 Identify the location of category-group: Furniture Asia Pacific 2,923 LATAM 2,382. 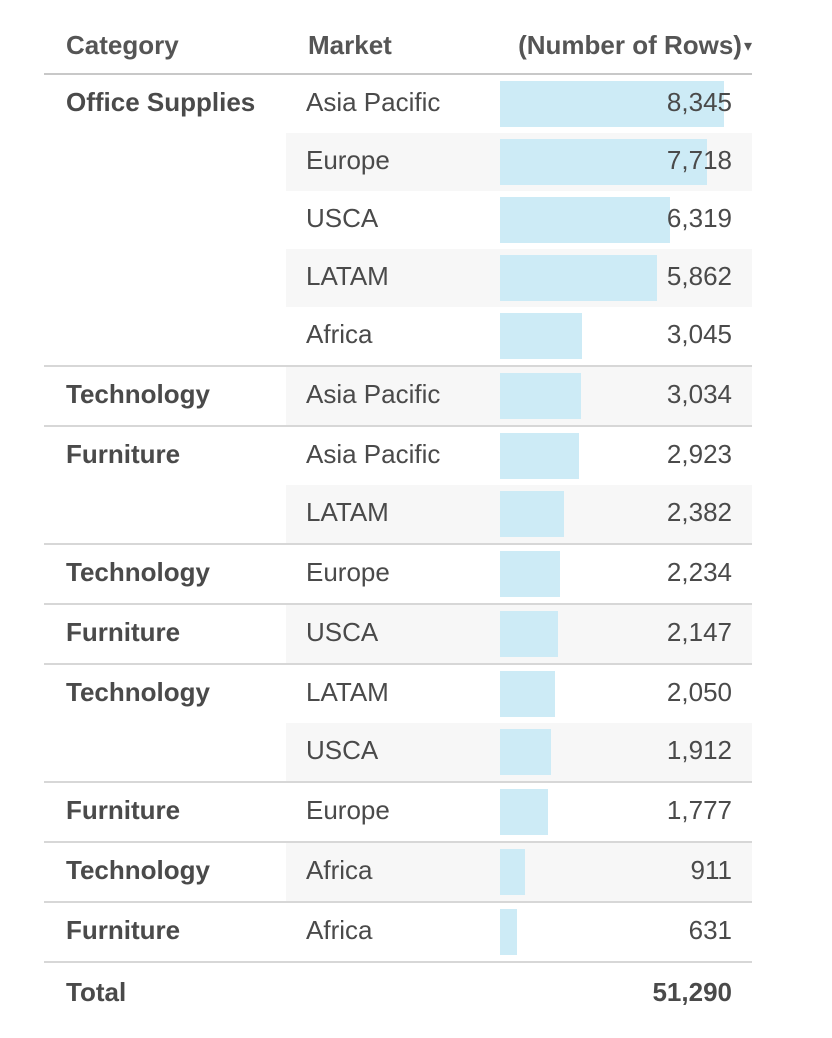
(398, 486).